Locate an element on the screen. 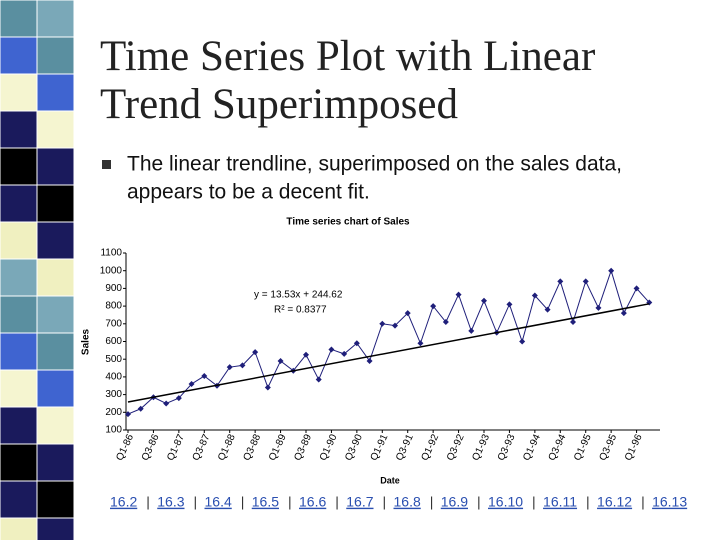  x-tick-label: Q1-88 is located at coordinates (227, 447).